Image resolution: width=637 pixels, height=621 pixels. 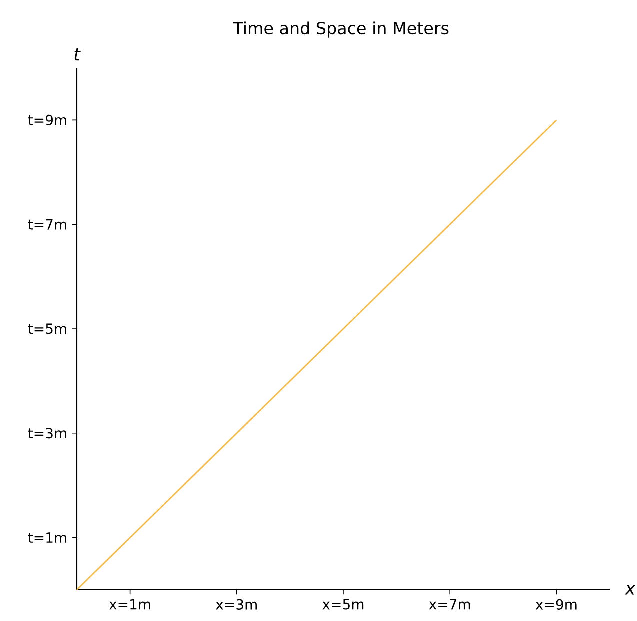 I want to click on y-tick-label: t=5m, so click(x=47, y=329).